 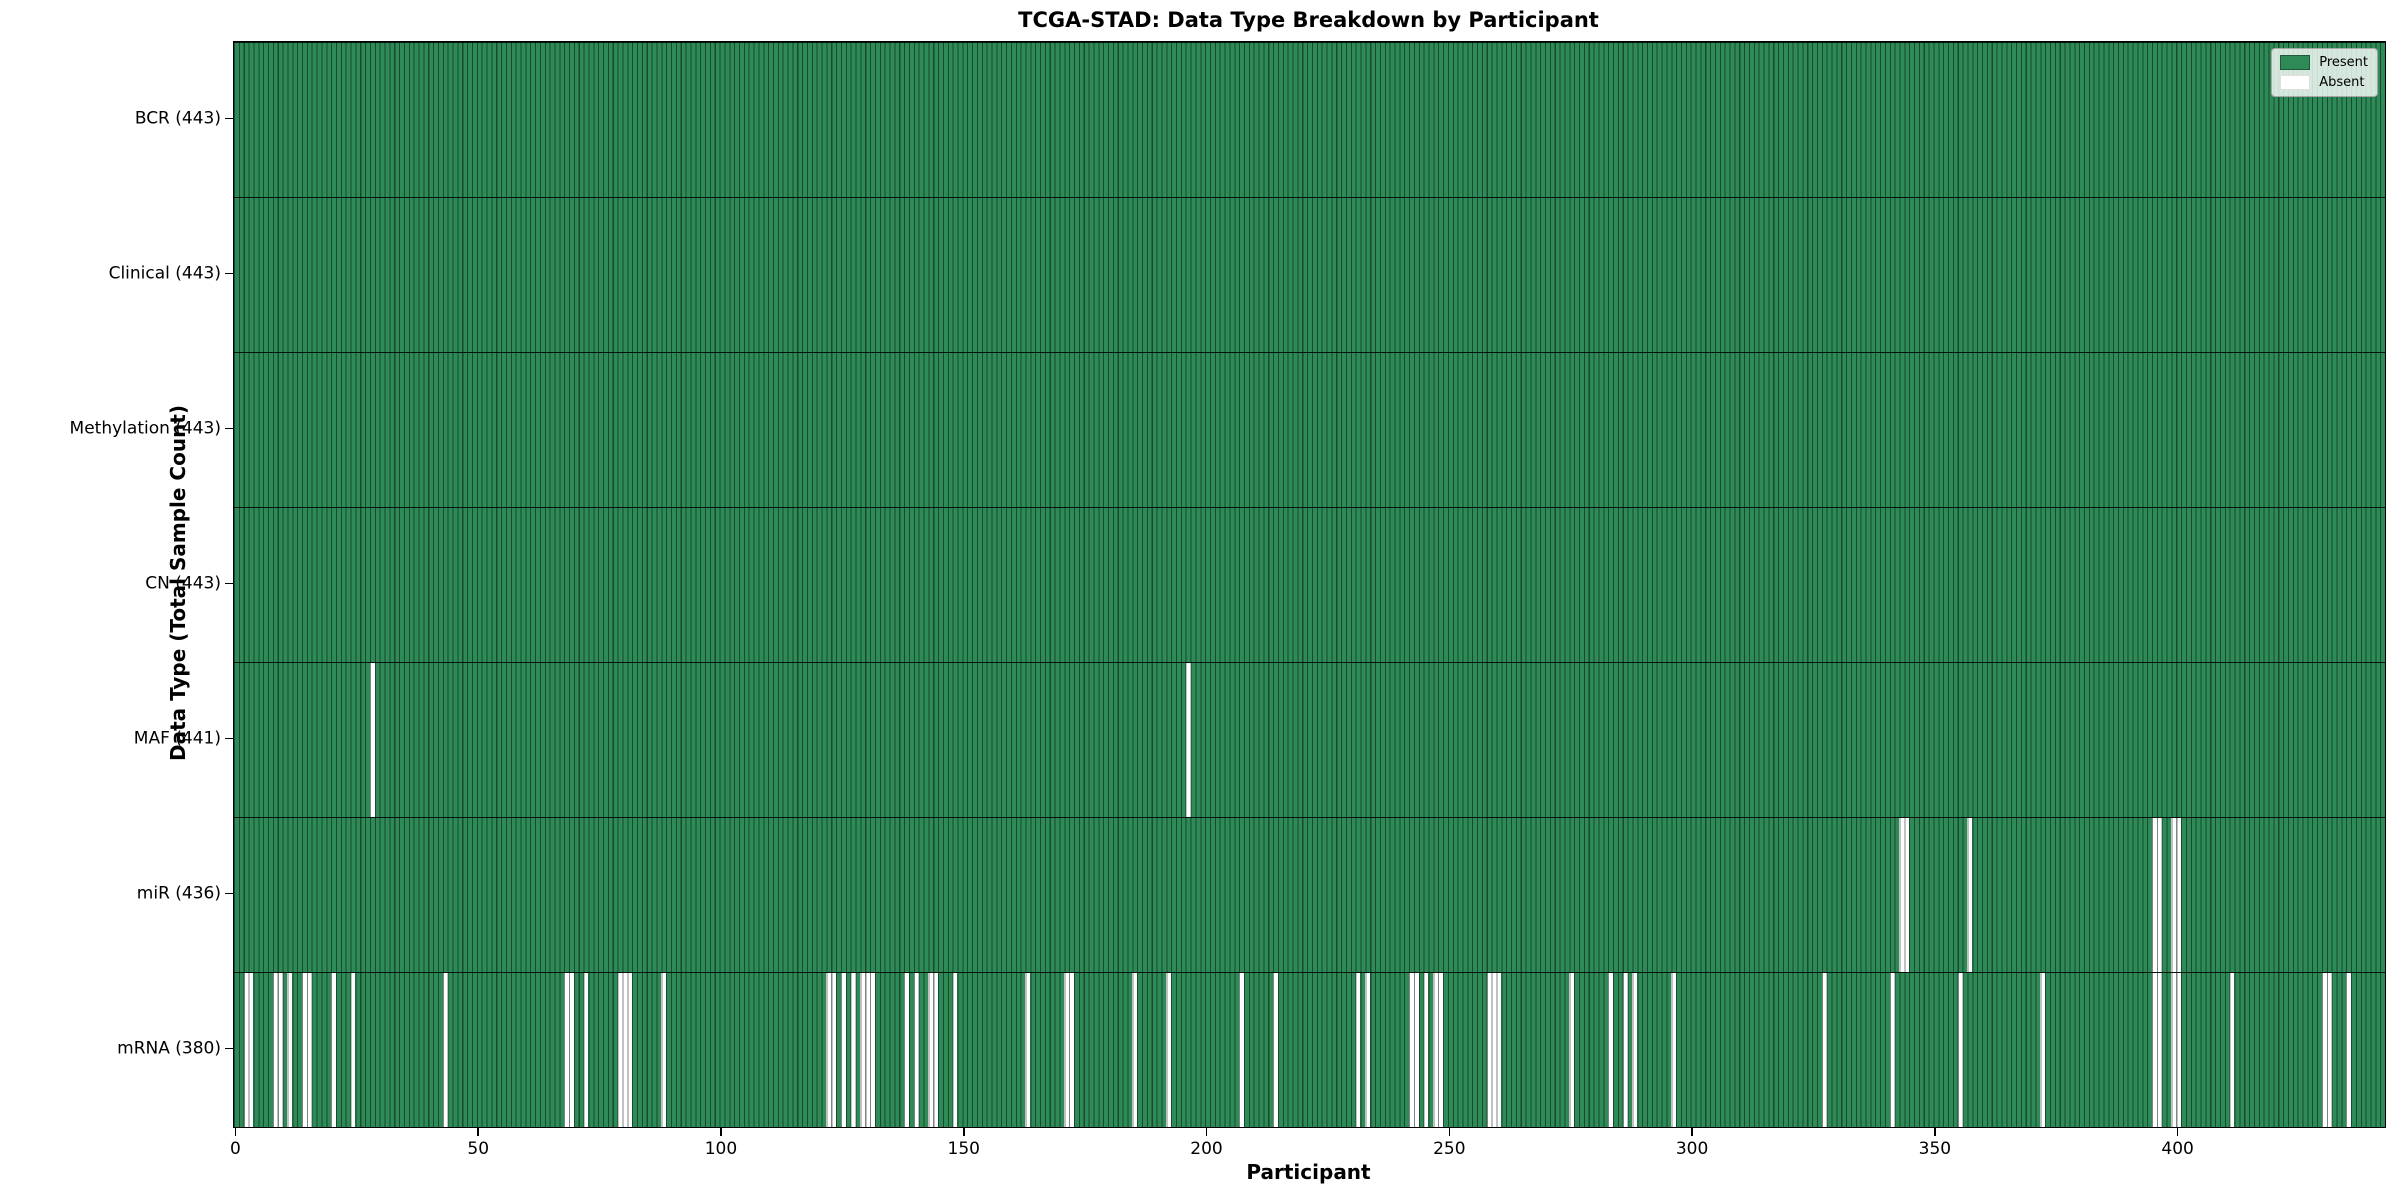 I want to click on legend-label-absent: Absent, so click(x=2342, y=82).